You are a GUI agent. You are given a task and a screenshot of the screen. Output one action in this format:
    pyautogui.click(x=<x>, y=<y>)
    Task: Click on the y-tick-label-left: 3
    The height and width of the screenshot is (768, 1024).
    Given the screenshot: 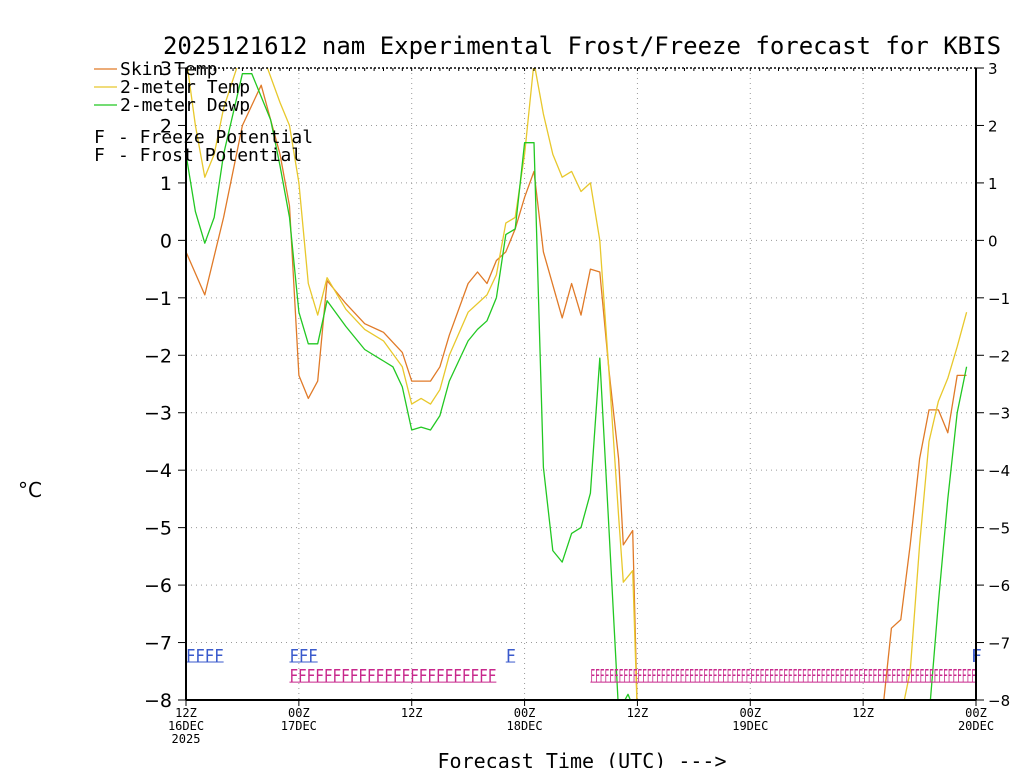 What is the action you would take?
    pyautogui.click(x=166, y=69)
    